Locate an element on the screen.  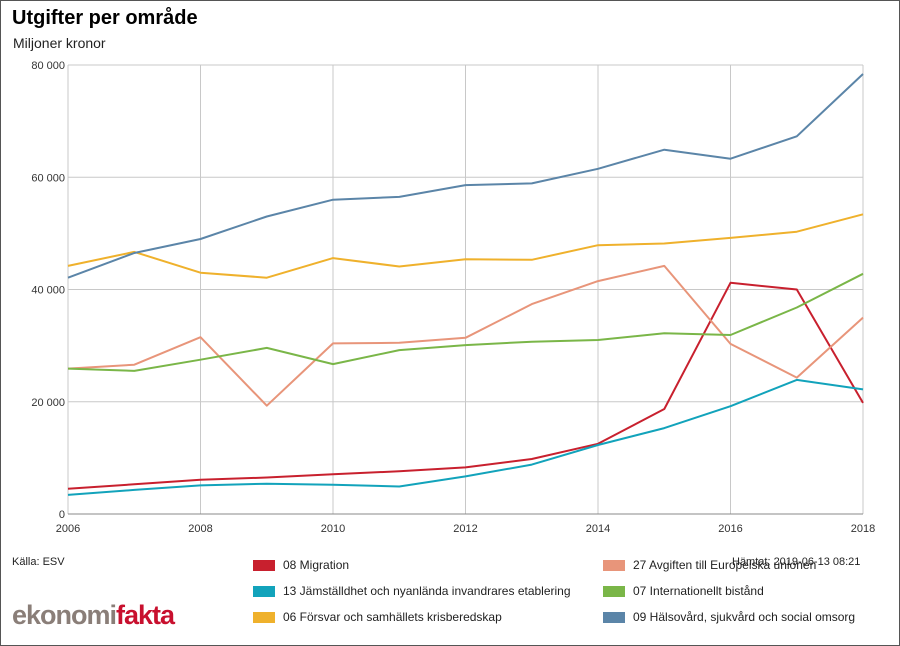
y-tick-label: 40 000 is located at coordinates (48, 291).